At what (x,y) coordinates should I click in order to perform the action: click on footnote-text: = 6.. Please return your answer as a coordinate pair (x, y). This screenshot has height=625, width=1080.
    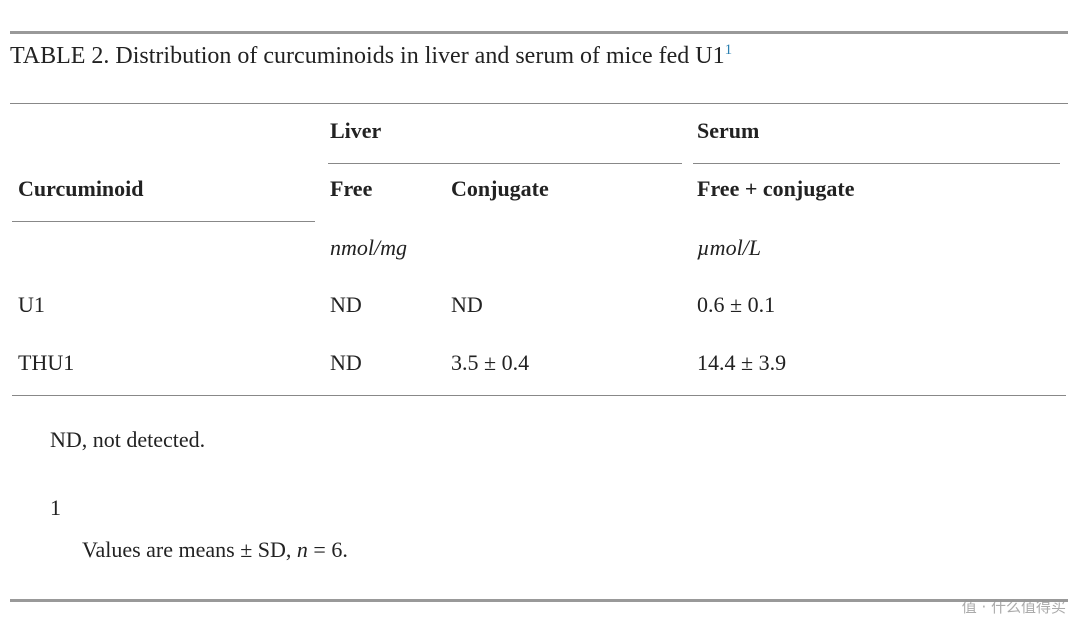
    Looking at the image, I should click on (327, 549).